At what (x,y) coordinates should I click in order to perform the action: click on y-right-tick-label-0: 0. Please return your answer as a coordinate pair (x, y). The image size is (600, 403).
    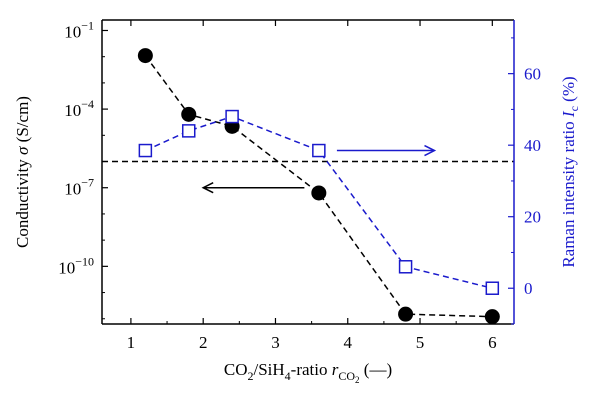
    Looking at the image, I should click on (528, 288).